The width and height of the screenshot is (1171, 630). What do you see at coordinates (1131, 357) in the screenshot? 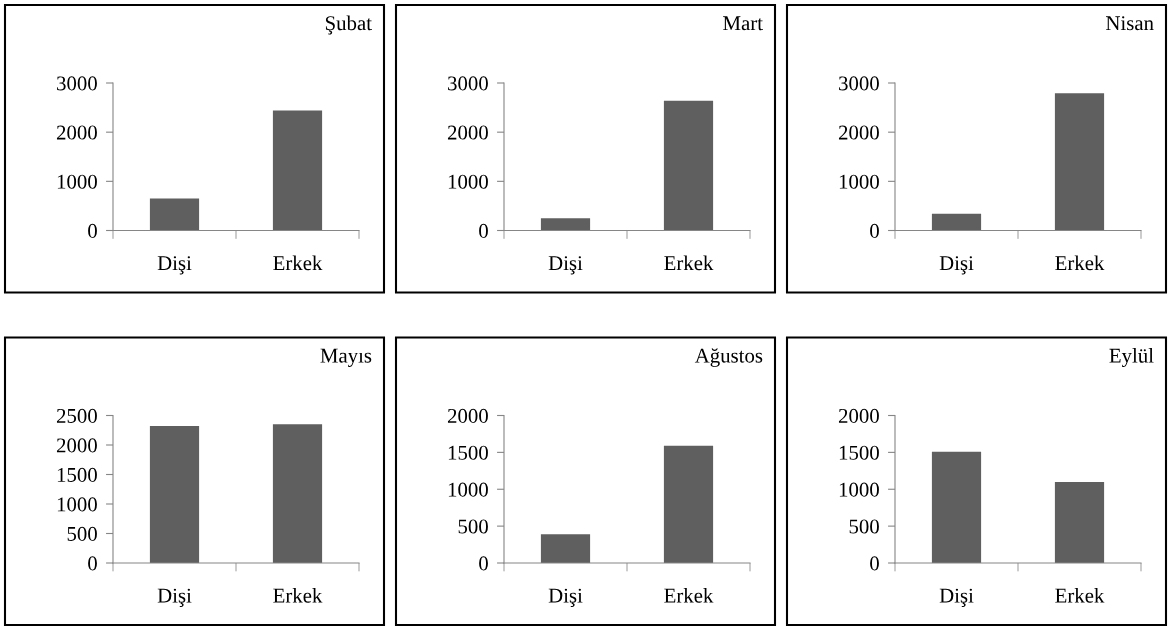
I see `chart-title: Eylül` at bounding box center [1131, 357].